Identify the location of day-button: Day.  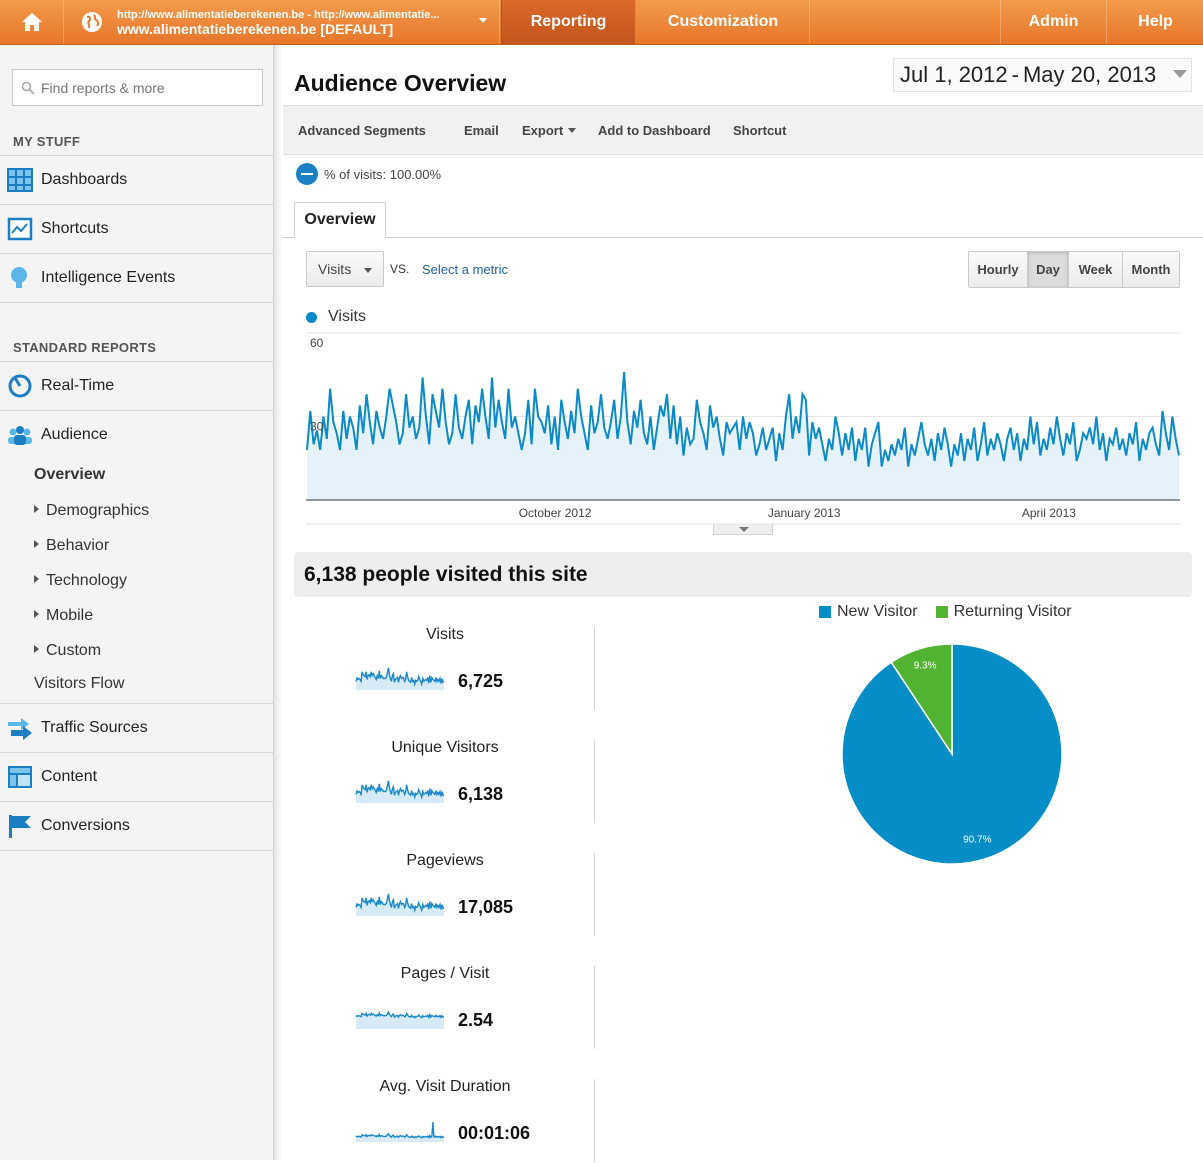
(1048, 269).